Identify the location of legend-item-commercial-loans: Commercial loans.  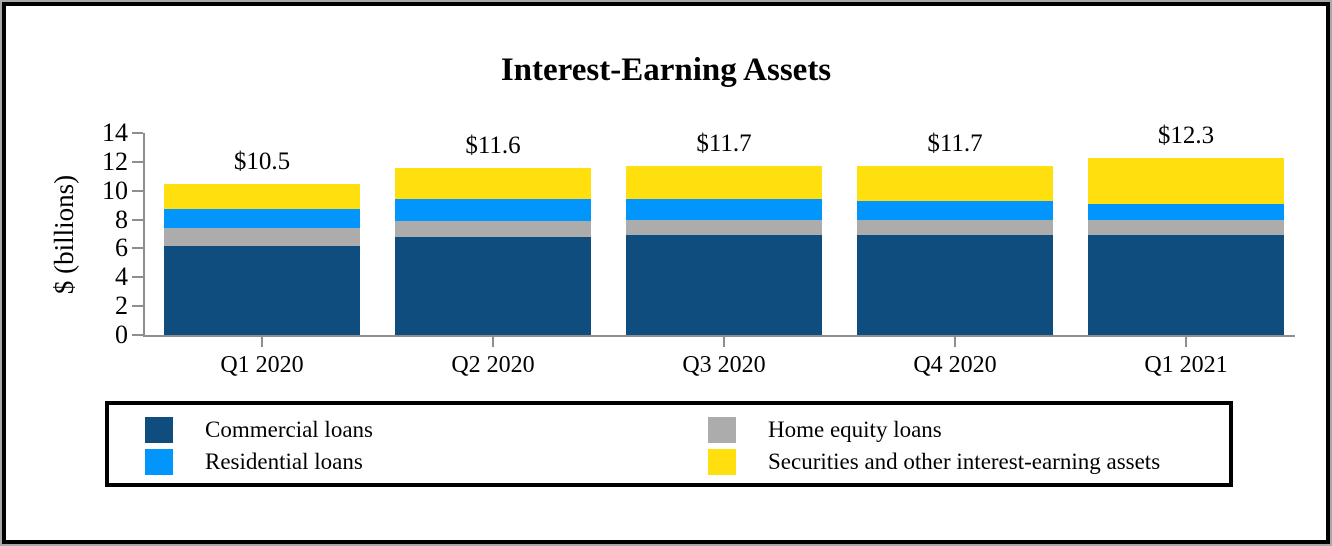
(259, 430).